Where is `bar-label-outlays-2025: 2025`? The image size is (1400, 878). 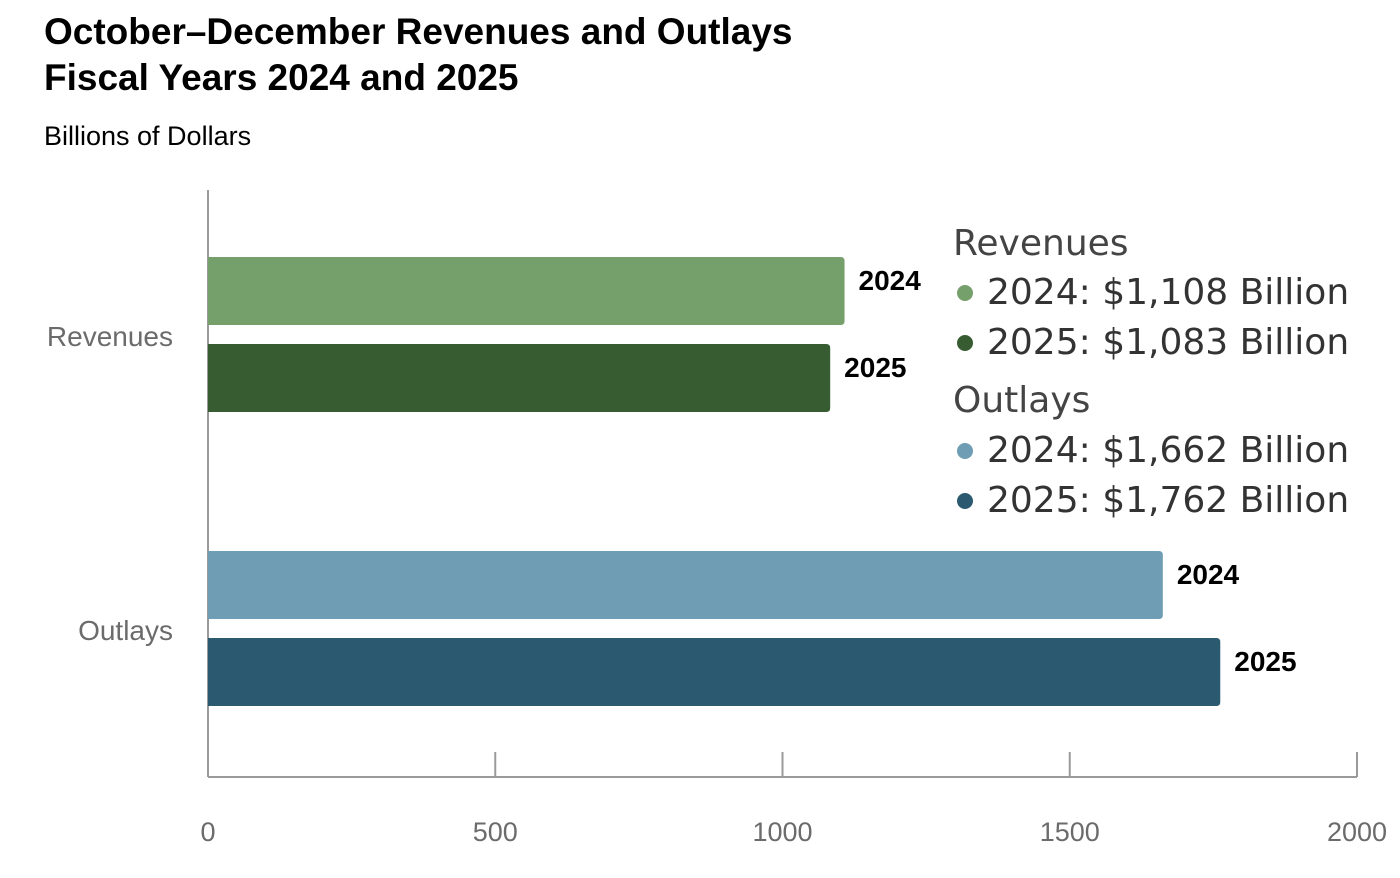 bar-label-outlays-2025: 2025 is located at coordinates (1265, 661).